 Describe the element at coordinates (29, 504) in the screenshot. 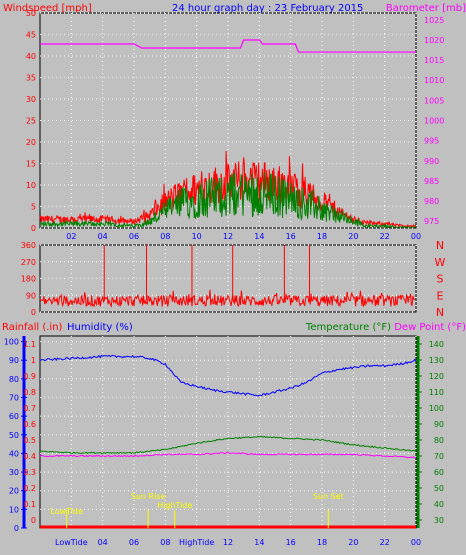

I see `rainfall-tick-label: 0.1` at that location.